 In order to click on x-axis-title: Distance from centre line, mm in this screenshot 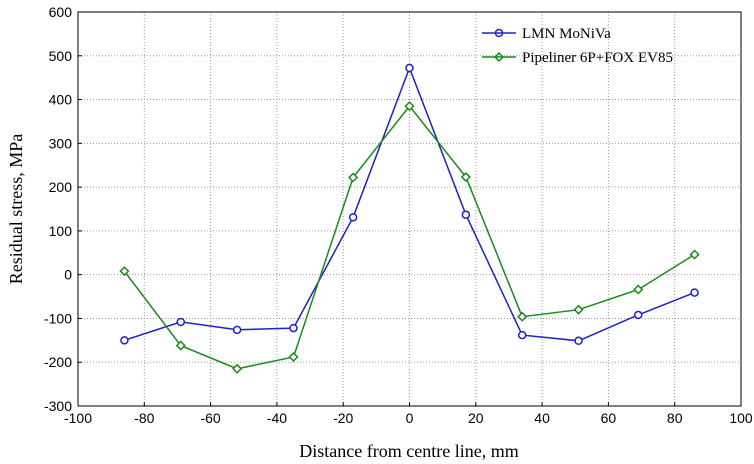, I will do `click(408, 451)`.